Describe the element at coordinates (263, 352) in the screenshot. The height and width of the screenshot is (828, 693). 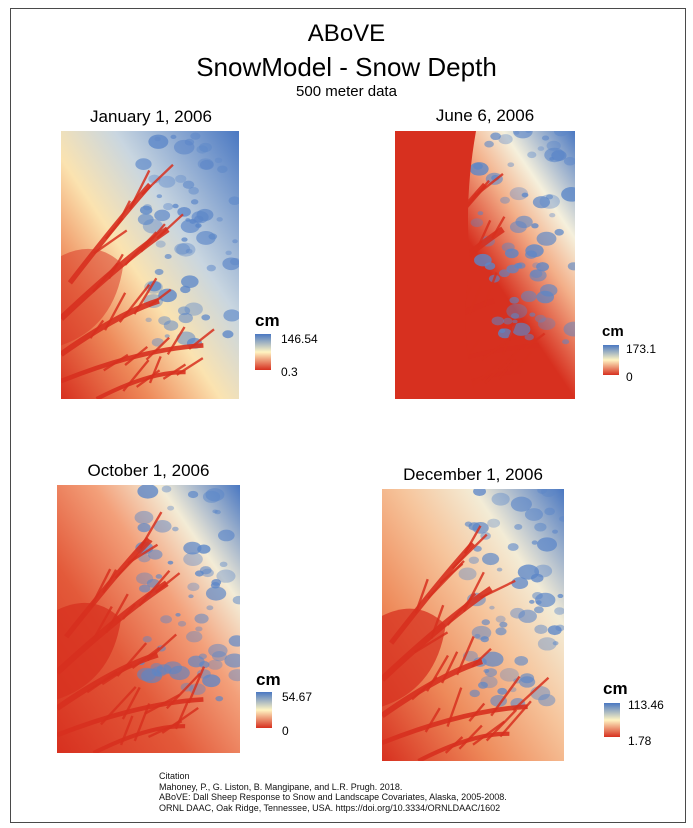
I see `legend-colorbar-january` at that location.